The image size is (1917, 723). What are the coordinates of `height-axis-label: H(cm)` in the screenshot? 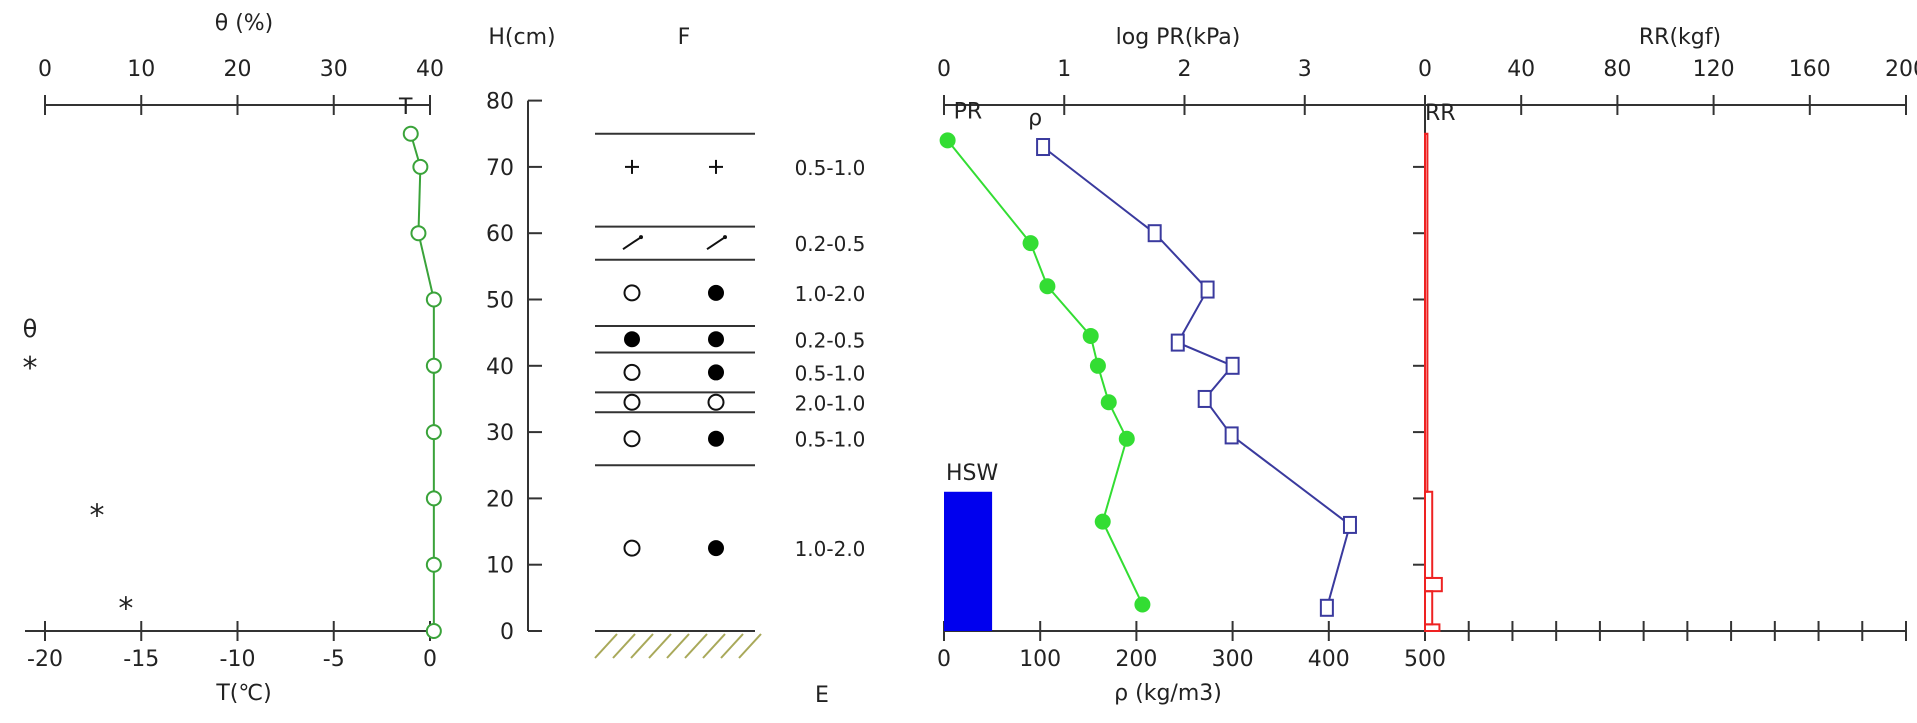 It's located at (521, 37).